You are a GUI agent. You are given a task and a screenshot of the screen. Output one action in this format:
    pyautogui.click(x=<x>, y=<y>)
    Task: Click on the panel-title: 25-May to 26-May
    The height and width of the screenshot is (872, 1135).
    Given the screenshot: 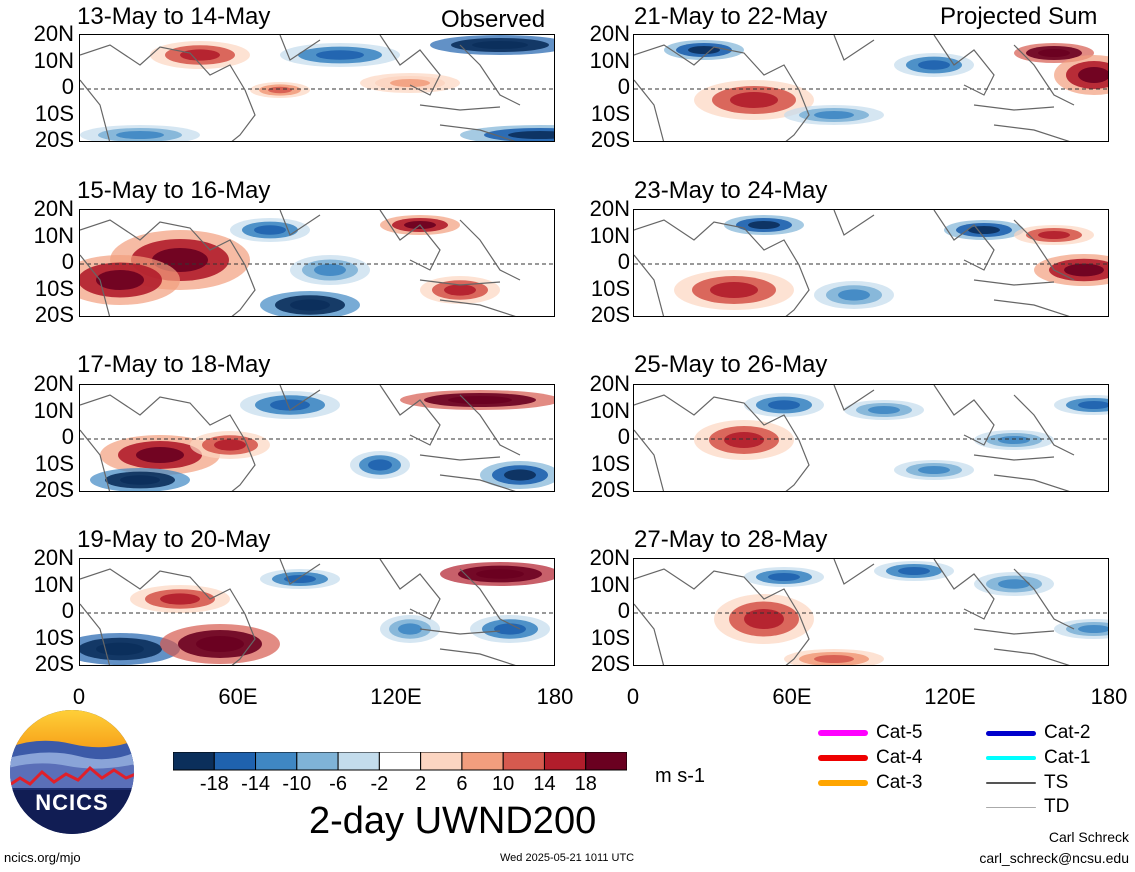 What is the action you would take?
    pyautogui.click(x=731, y=364)
    